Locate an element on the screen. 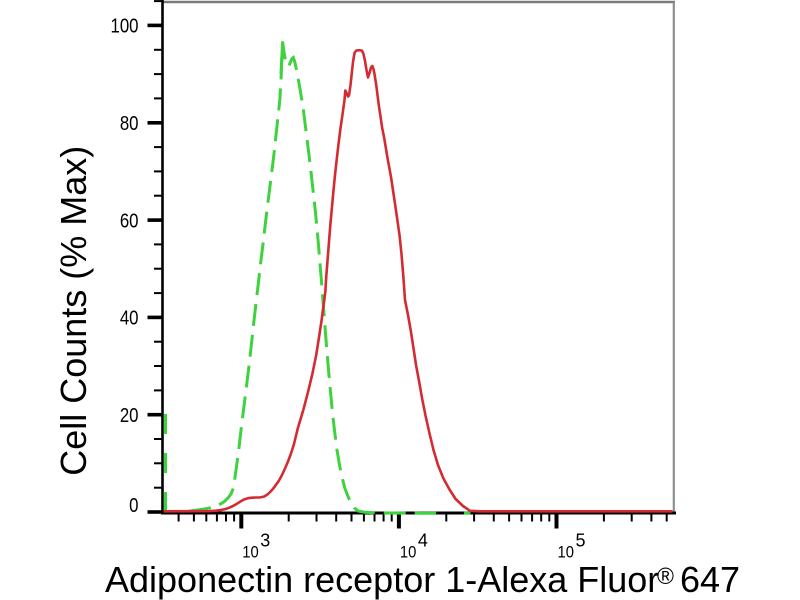 The image size is (800, 600). svg-text: 20 is located at coordinates (129, 414).